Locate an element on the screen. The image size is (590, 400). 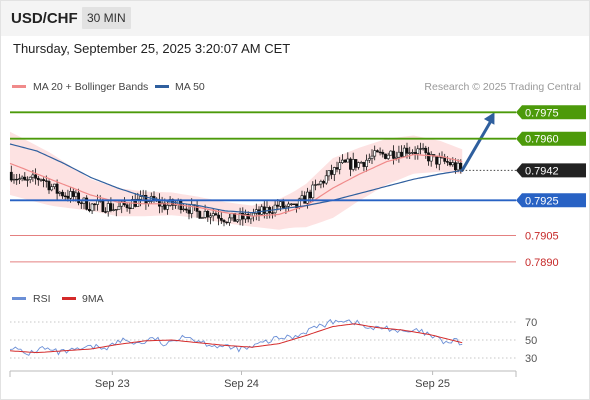
ma20-legend-label: MA 20 + Bollinger Bands is located at coordinates (90, 87).